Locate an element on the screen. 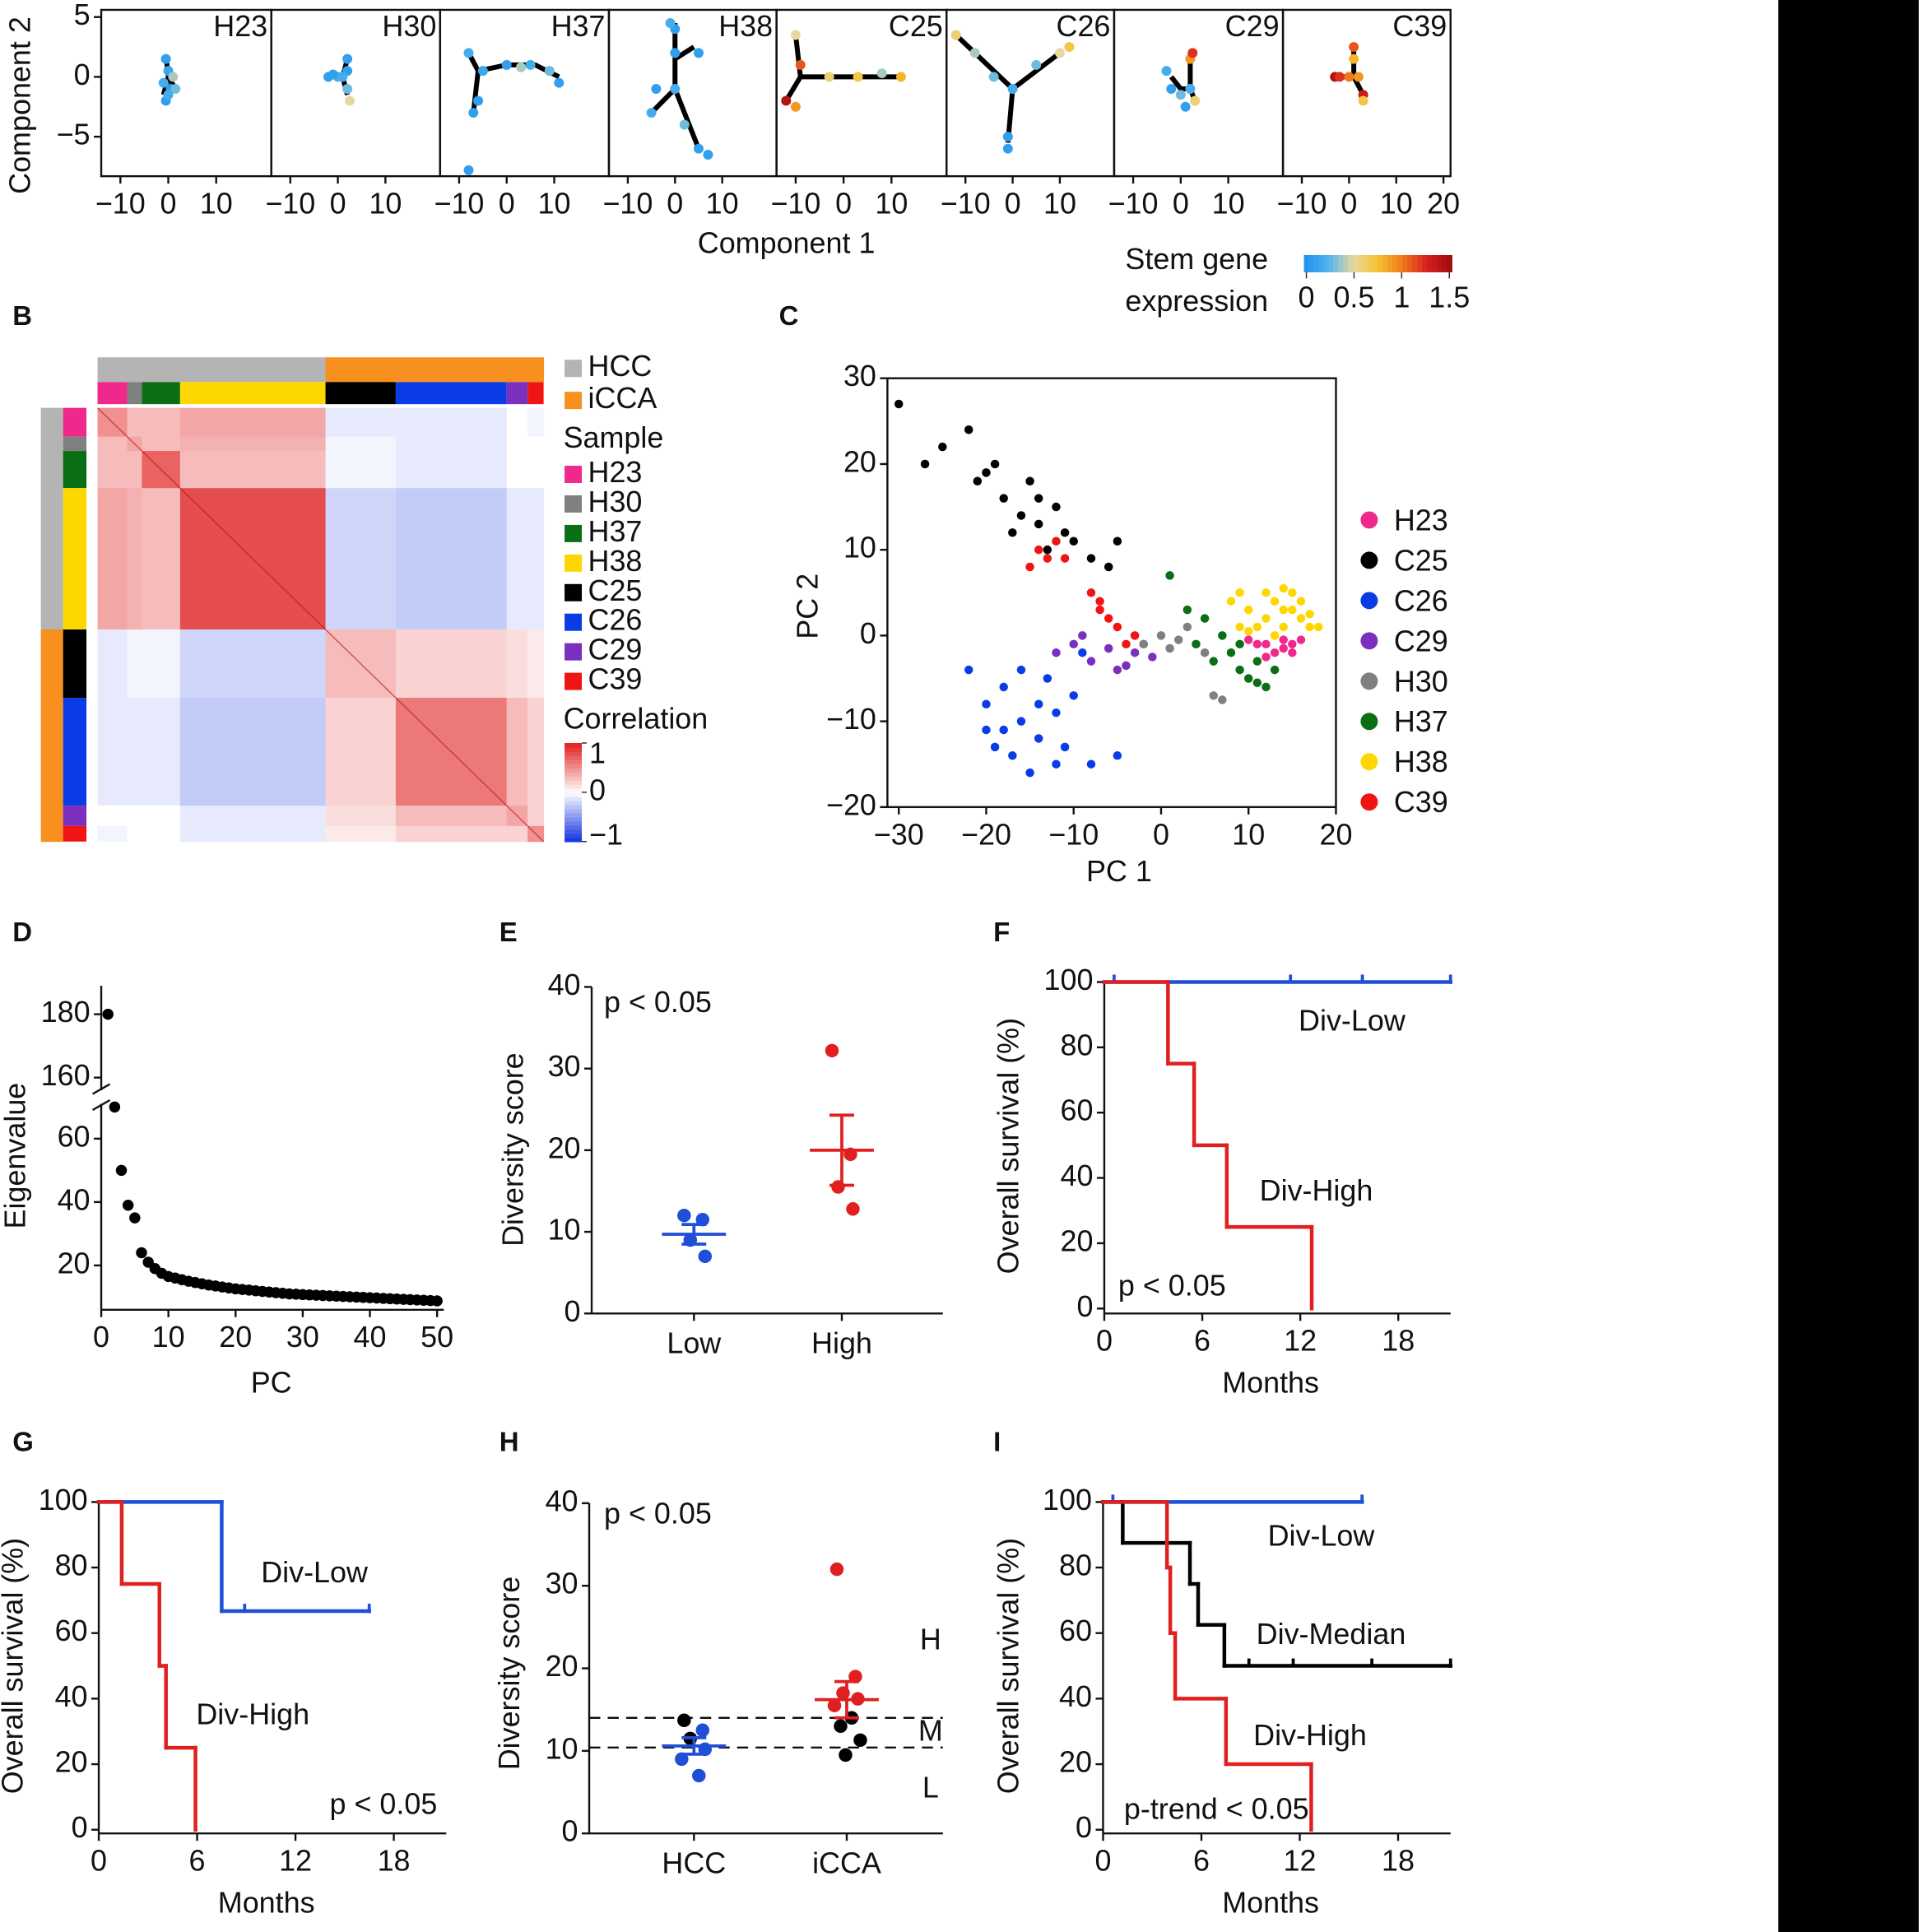 This screenshot has width=1919, height=1932. x-tick-label: 12 is located at coordinates (1300, 1341).